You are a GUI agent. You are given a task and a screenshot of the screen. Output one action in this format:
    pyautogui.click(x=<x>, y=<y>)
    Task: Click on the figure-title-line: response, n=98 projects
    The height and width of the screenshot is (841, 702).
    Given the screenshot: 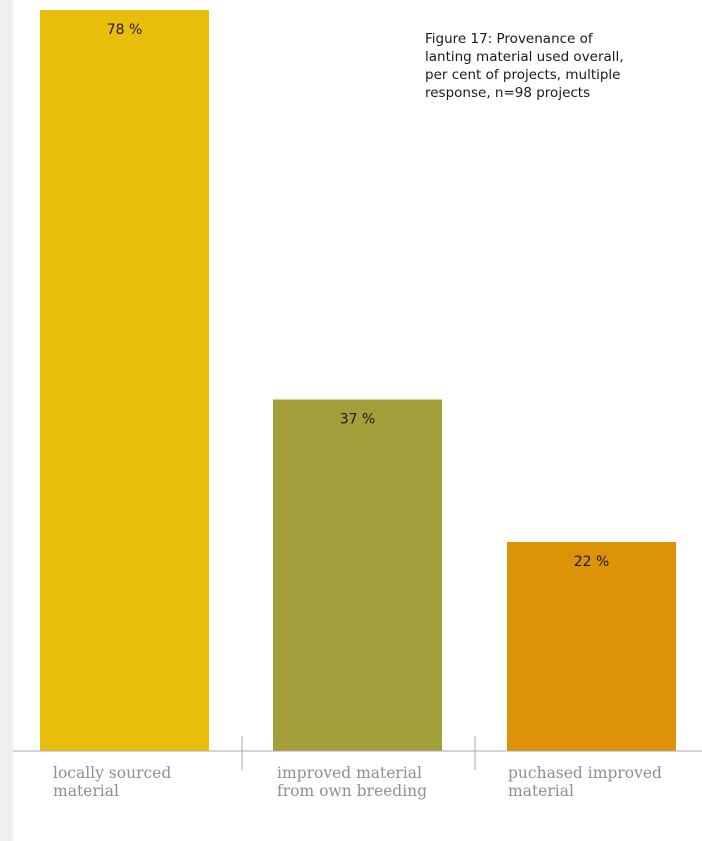 What is the action you would take?
    pyautogui.click(x=508, y=93)
    